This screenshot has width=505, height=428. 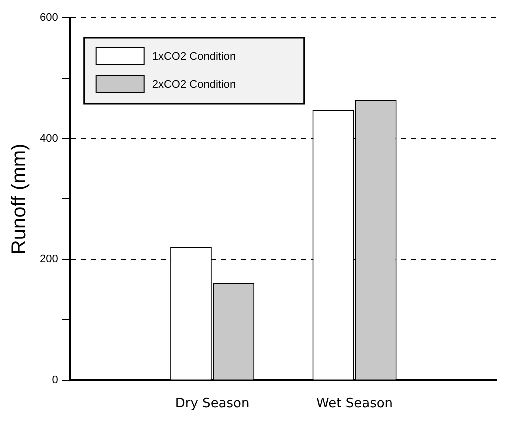 I want to click on y-tick-label: 0, so click(x=55, y=380).